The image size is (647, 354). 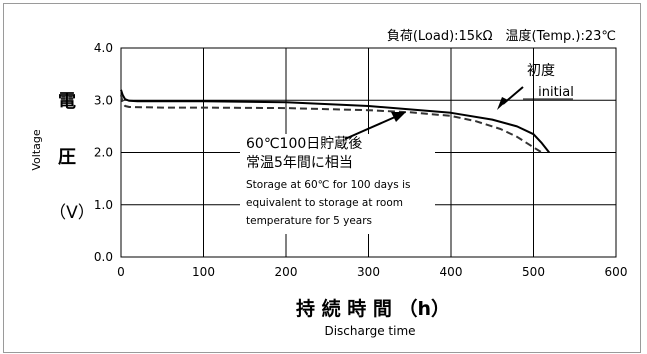 What do you see at coordinates (541, 70) in the screenshot?
I see `annotation-initial-jp: 初度` at bounding box center [541, 70].